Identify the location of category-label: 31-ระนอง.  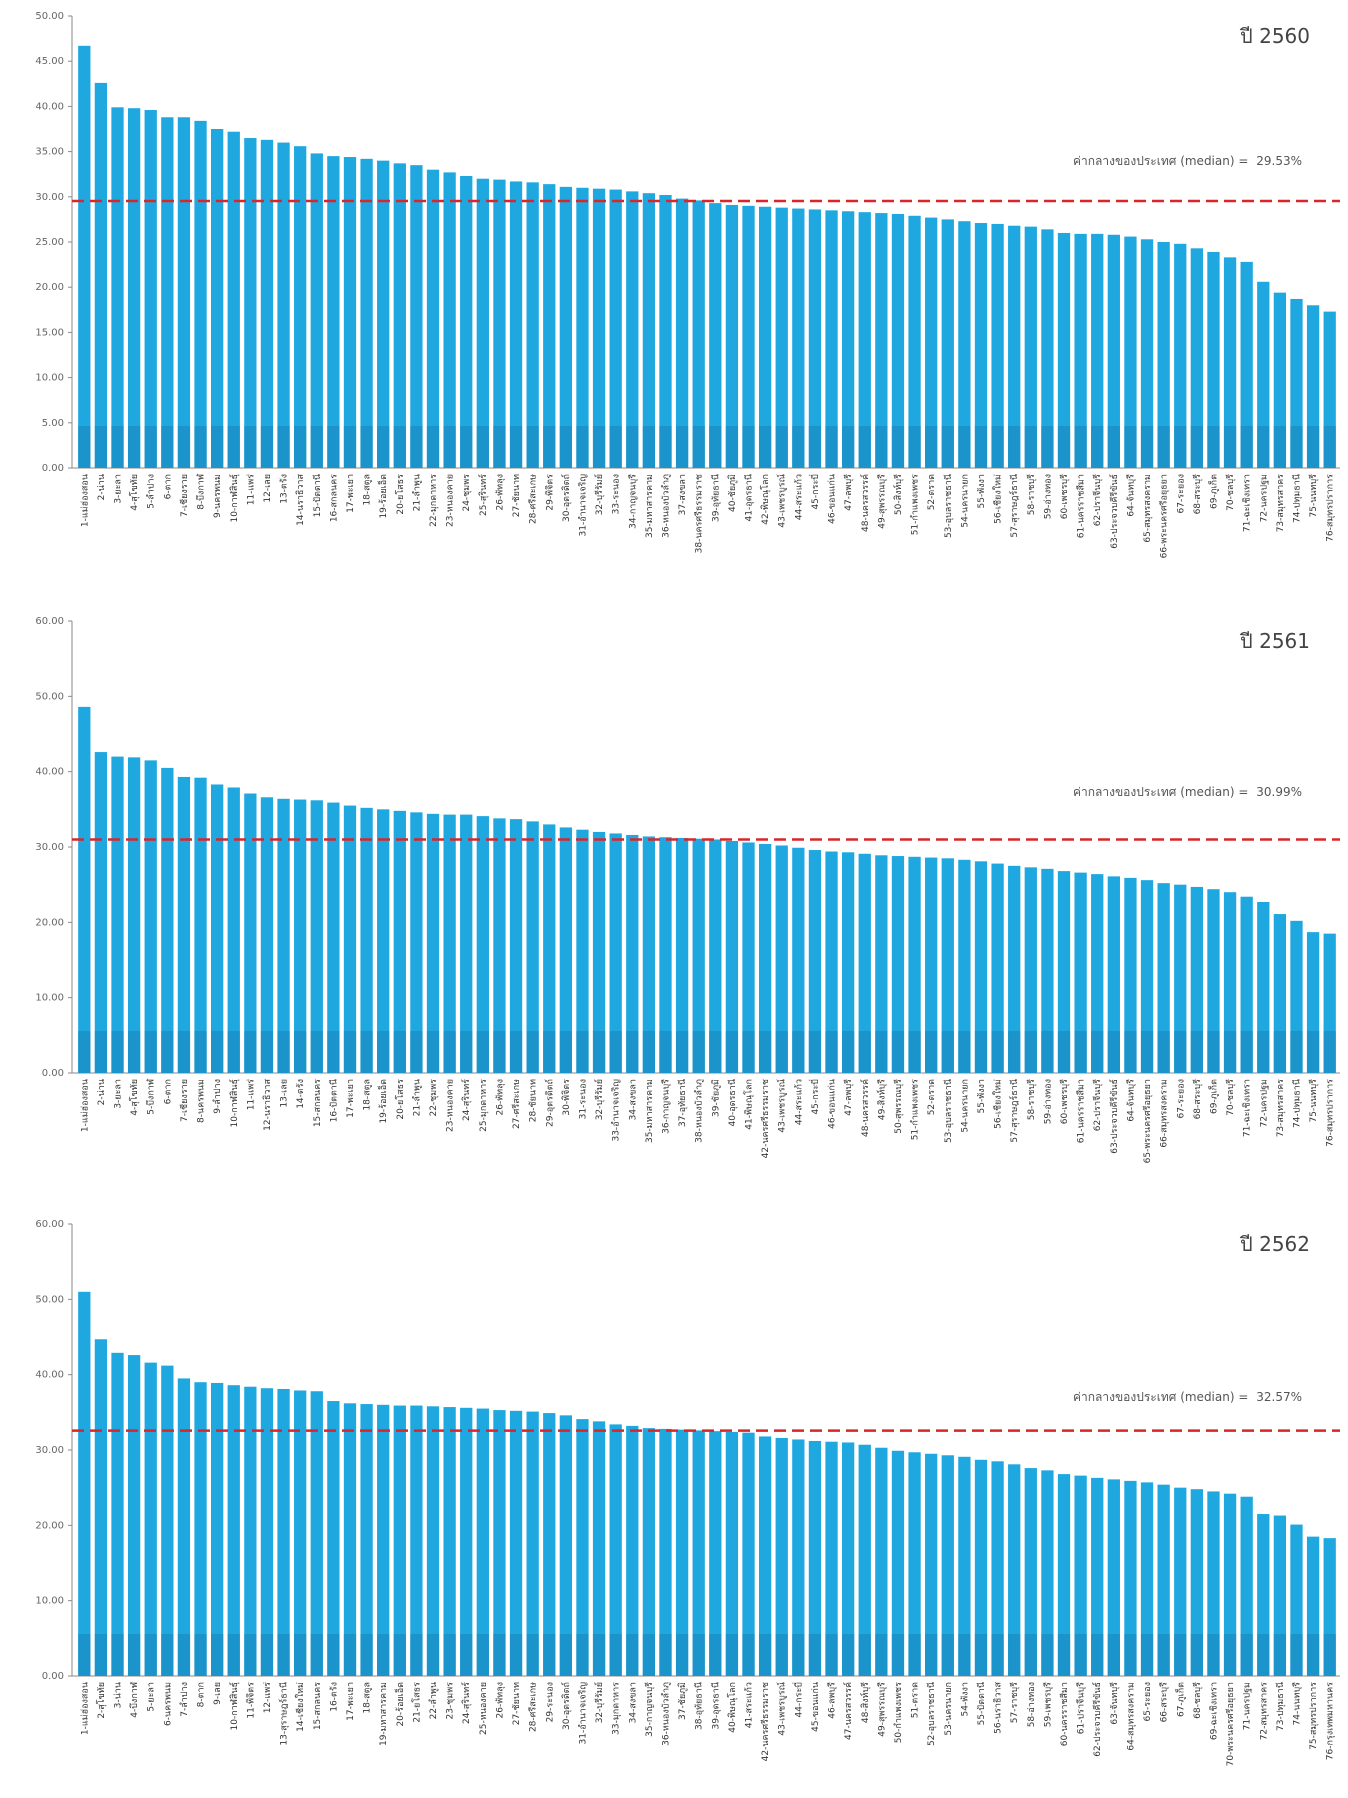
(583, 1099).